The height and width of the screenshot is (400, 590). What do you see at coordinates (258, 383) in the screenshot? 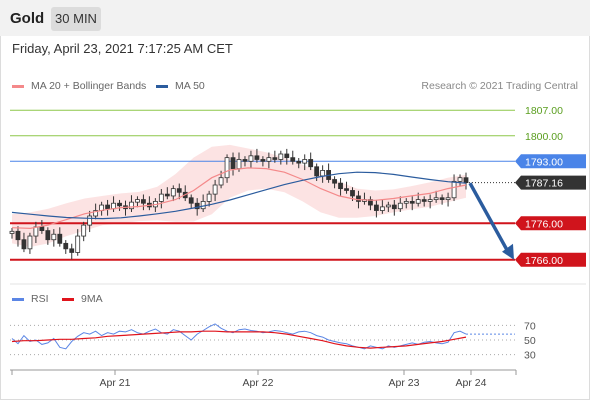
I see `x-tick-label-2: Apr 22` at bounding box center [258, 383].